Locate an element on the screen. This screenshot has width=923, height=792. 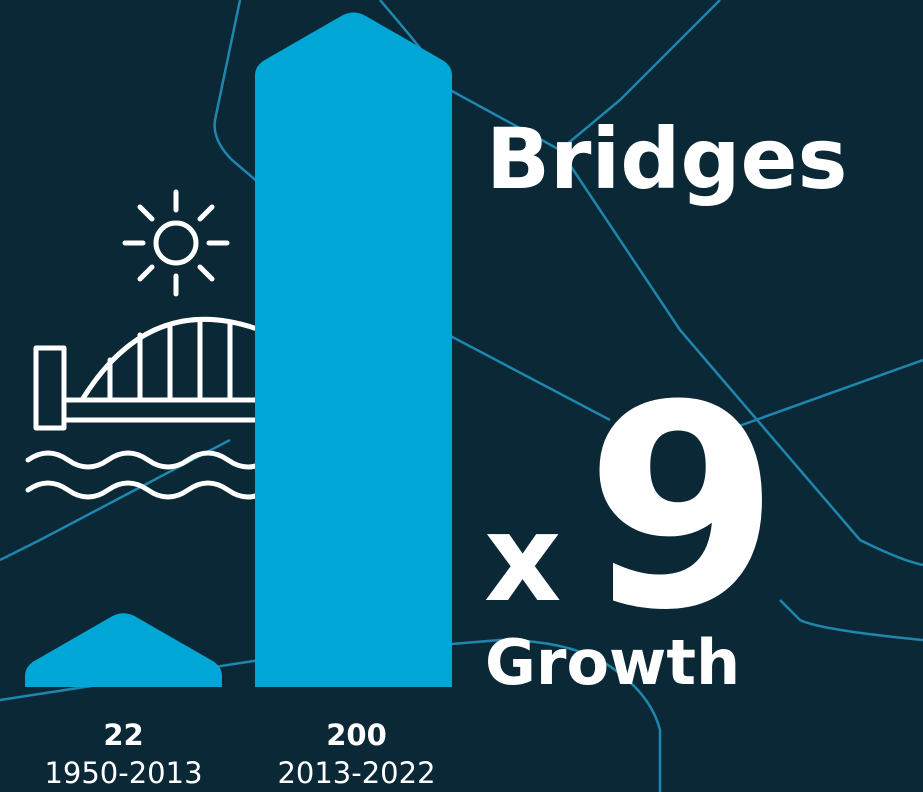
multiplier-value: 9 is located at coordinates (682, 509).